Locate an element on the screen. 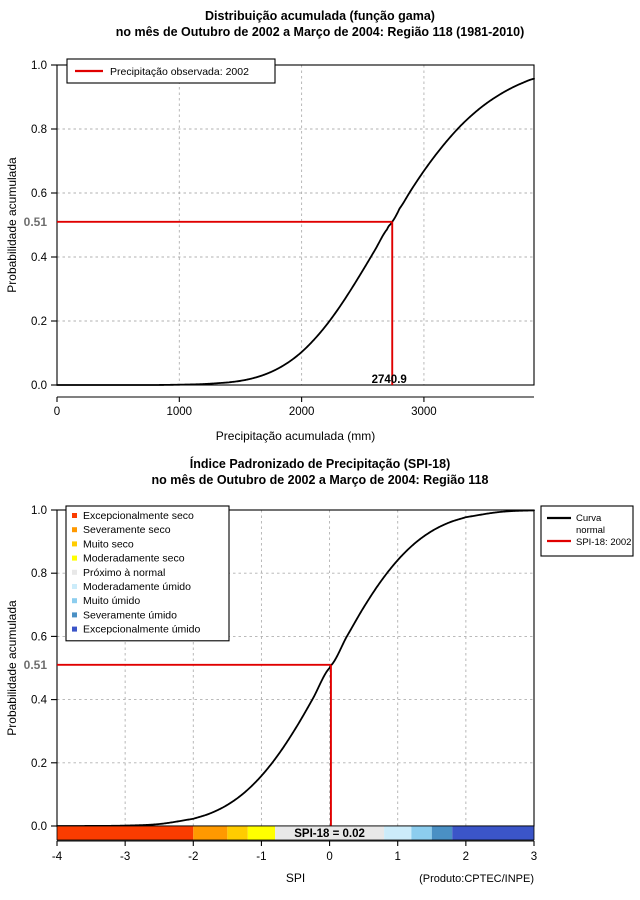 The image size is (640, 900). colorbar-frame is located at coordinates (295, 833).